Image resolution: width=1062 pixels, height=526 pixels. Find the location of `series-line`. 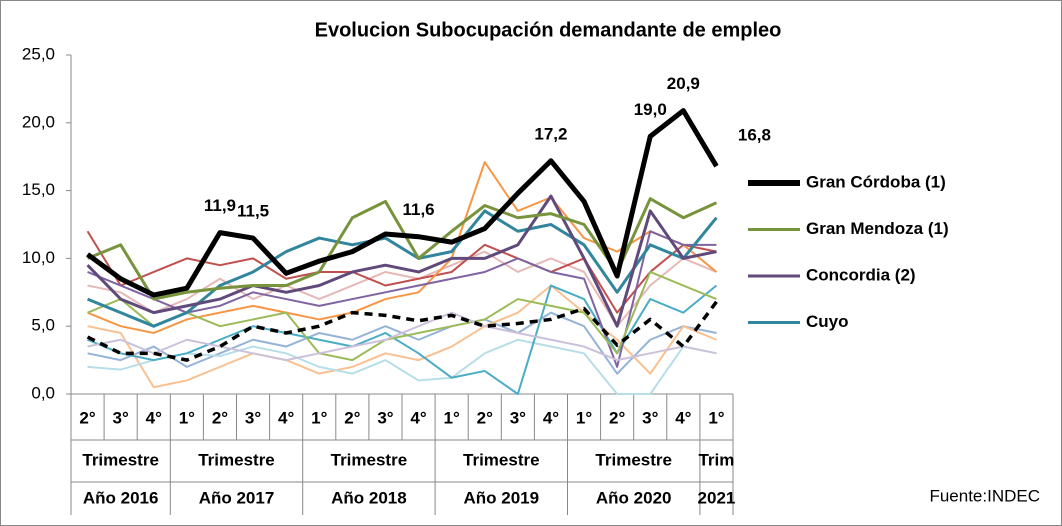

series-line is located at coordinates (402, 268).